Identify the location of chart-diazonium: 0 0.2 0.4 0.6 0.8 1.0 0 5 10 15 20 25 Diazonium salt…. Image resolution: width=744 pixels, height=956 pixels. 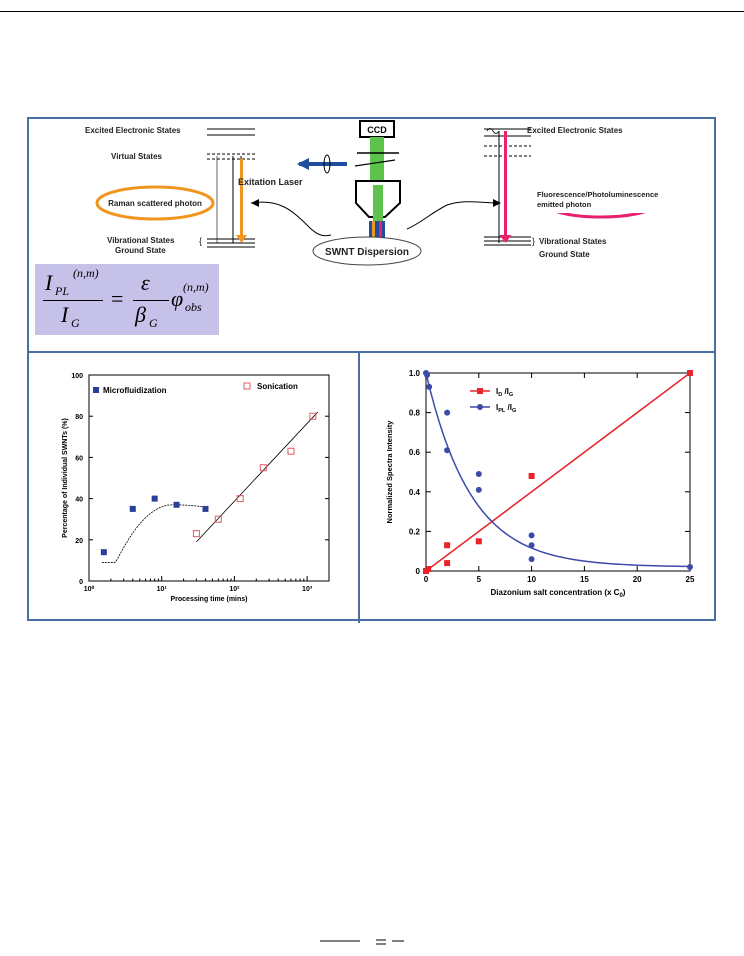
(540, 484).